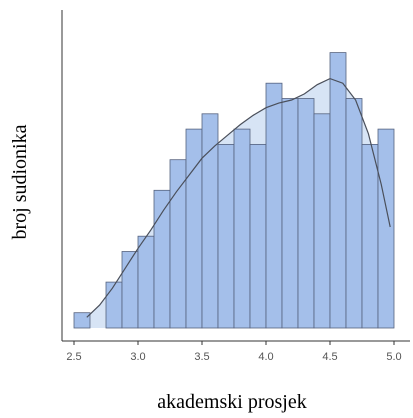  What do you see at coordinates (329, 357) in the screenshot?
I see `x-tick-label: 4.5` at bounding box center [329, 357].